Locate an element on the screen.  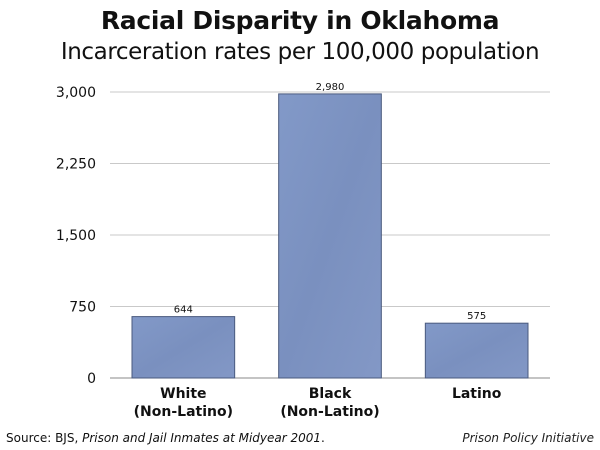
category-label: White is located at coordinates (183, 394).